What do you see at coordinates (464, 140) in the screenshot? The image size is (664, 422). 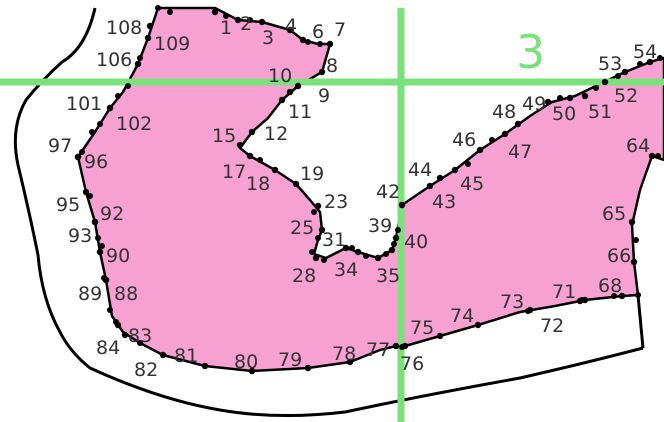 I see `vertex-label-46: 46` at bounding box center [464, 140].